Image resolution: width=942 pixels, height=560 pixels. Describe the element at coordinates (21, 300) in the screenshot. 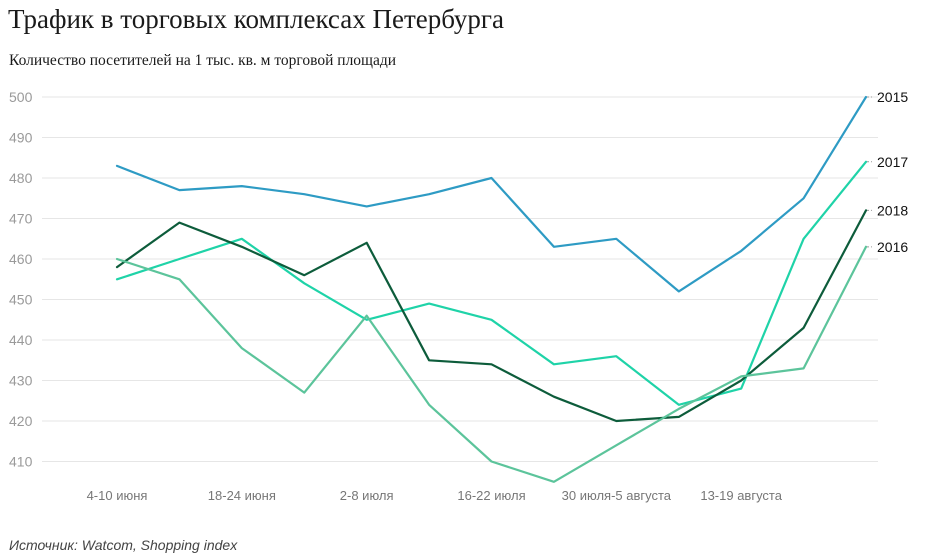

I see `y-tick-label-450: 450` at that location.